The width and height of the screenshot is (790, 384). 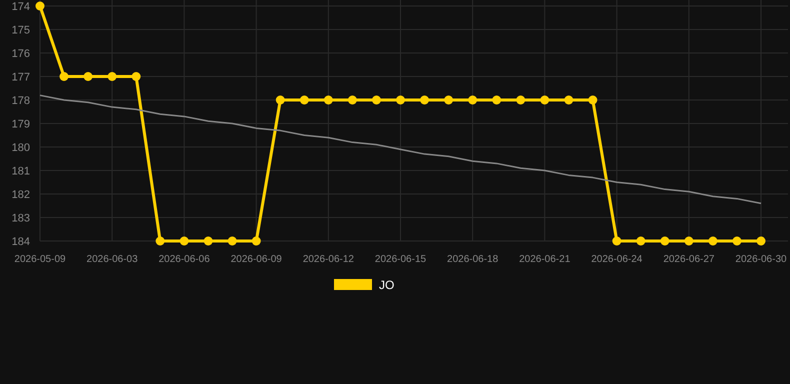 I want to click on legend-label: JO, so click(x=386, y=285).